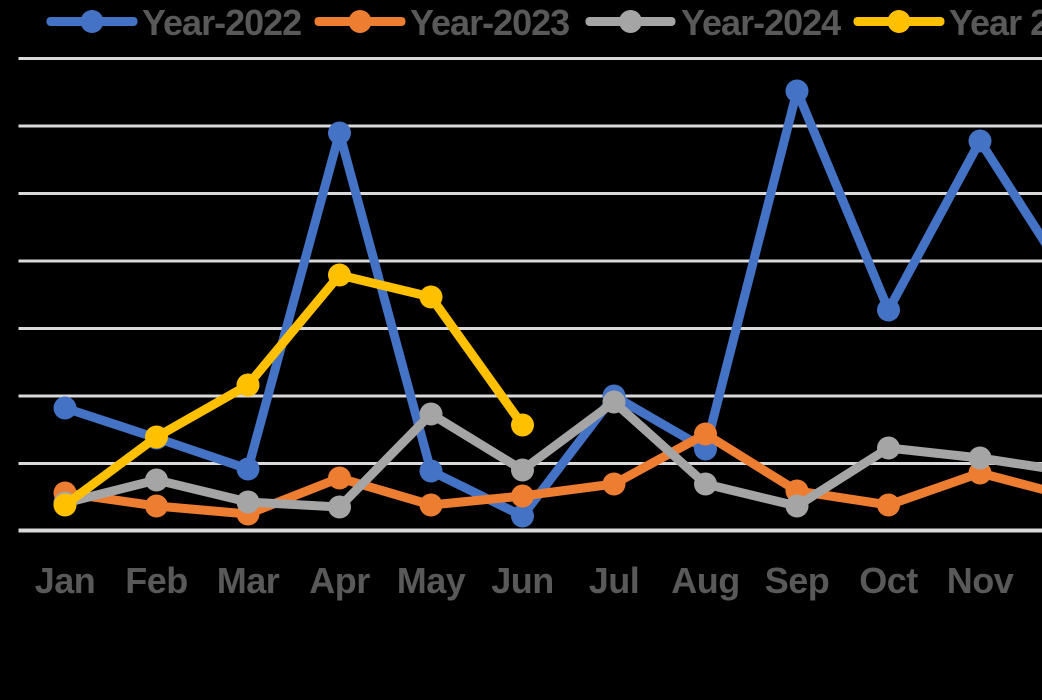 The image size is (1042, 700). What do you see at coordinates (797, 580) in the screenshot?
I see `svg-text: Sep` at bounding box center [797, 580].